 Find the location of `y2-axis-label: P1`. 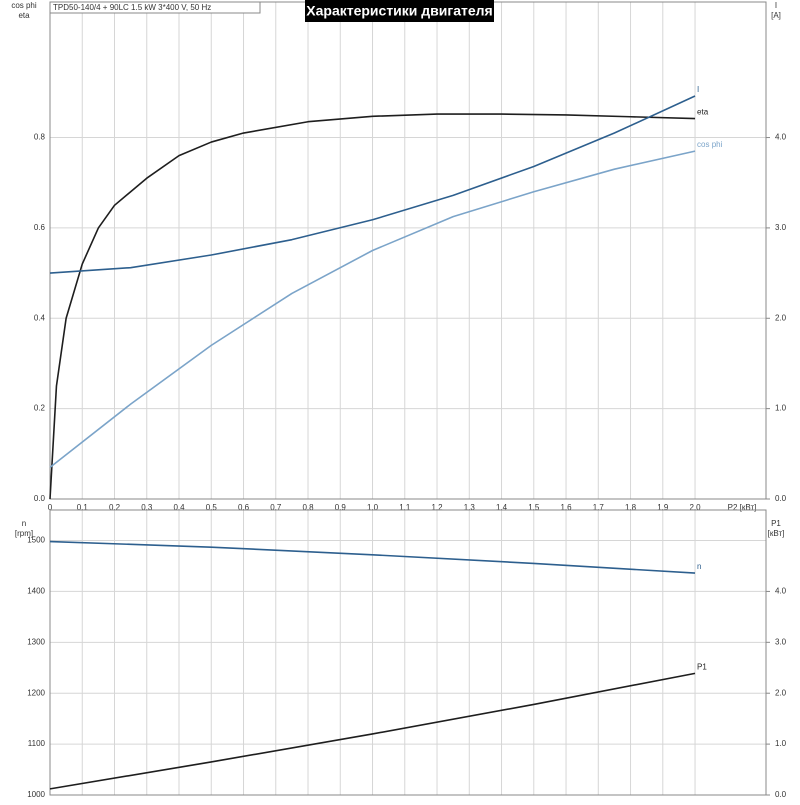

y2-axis-label: P1 is located at coordinates (776, 523).